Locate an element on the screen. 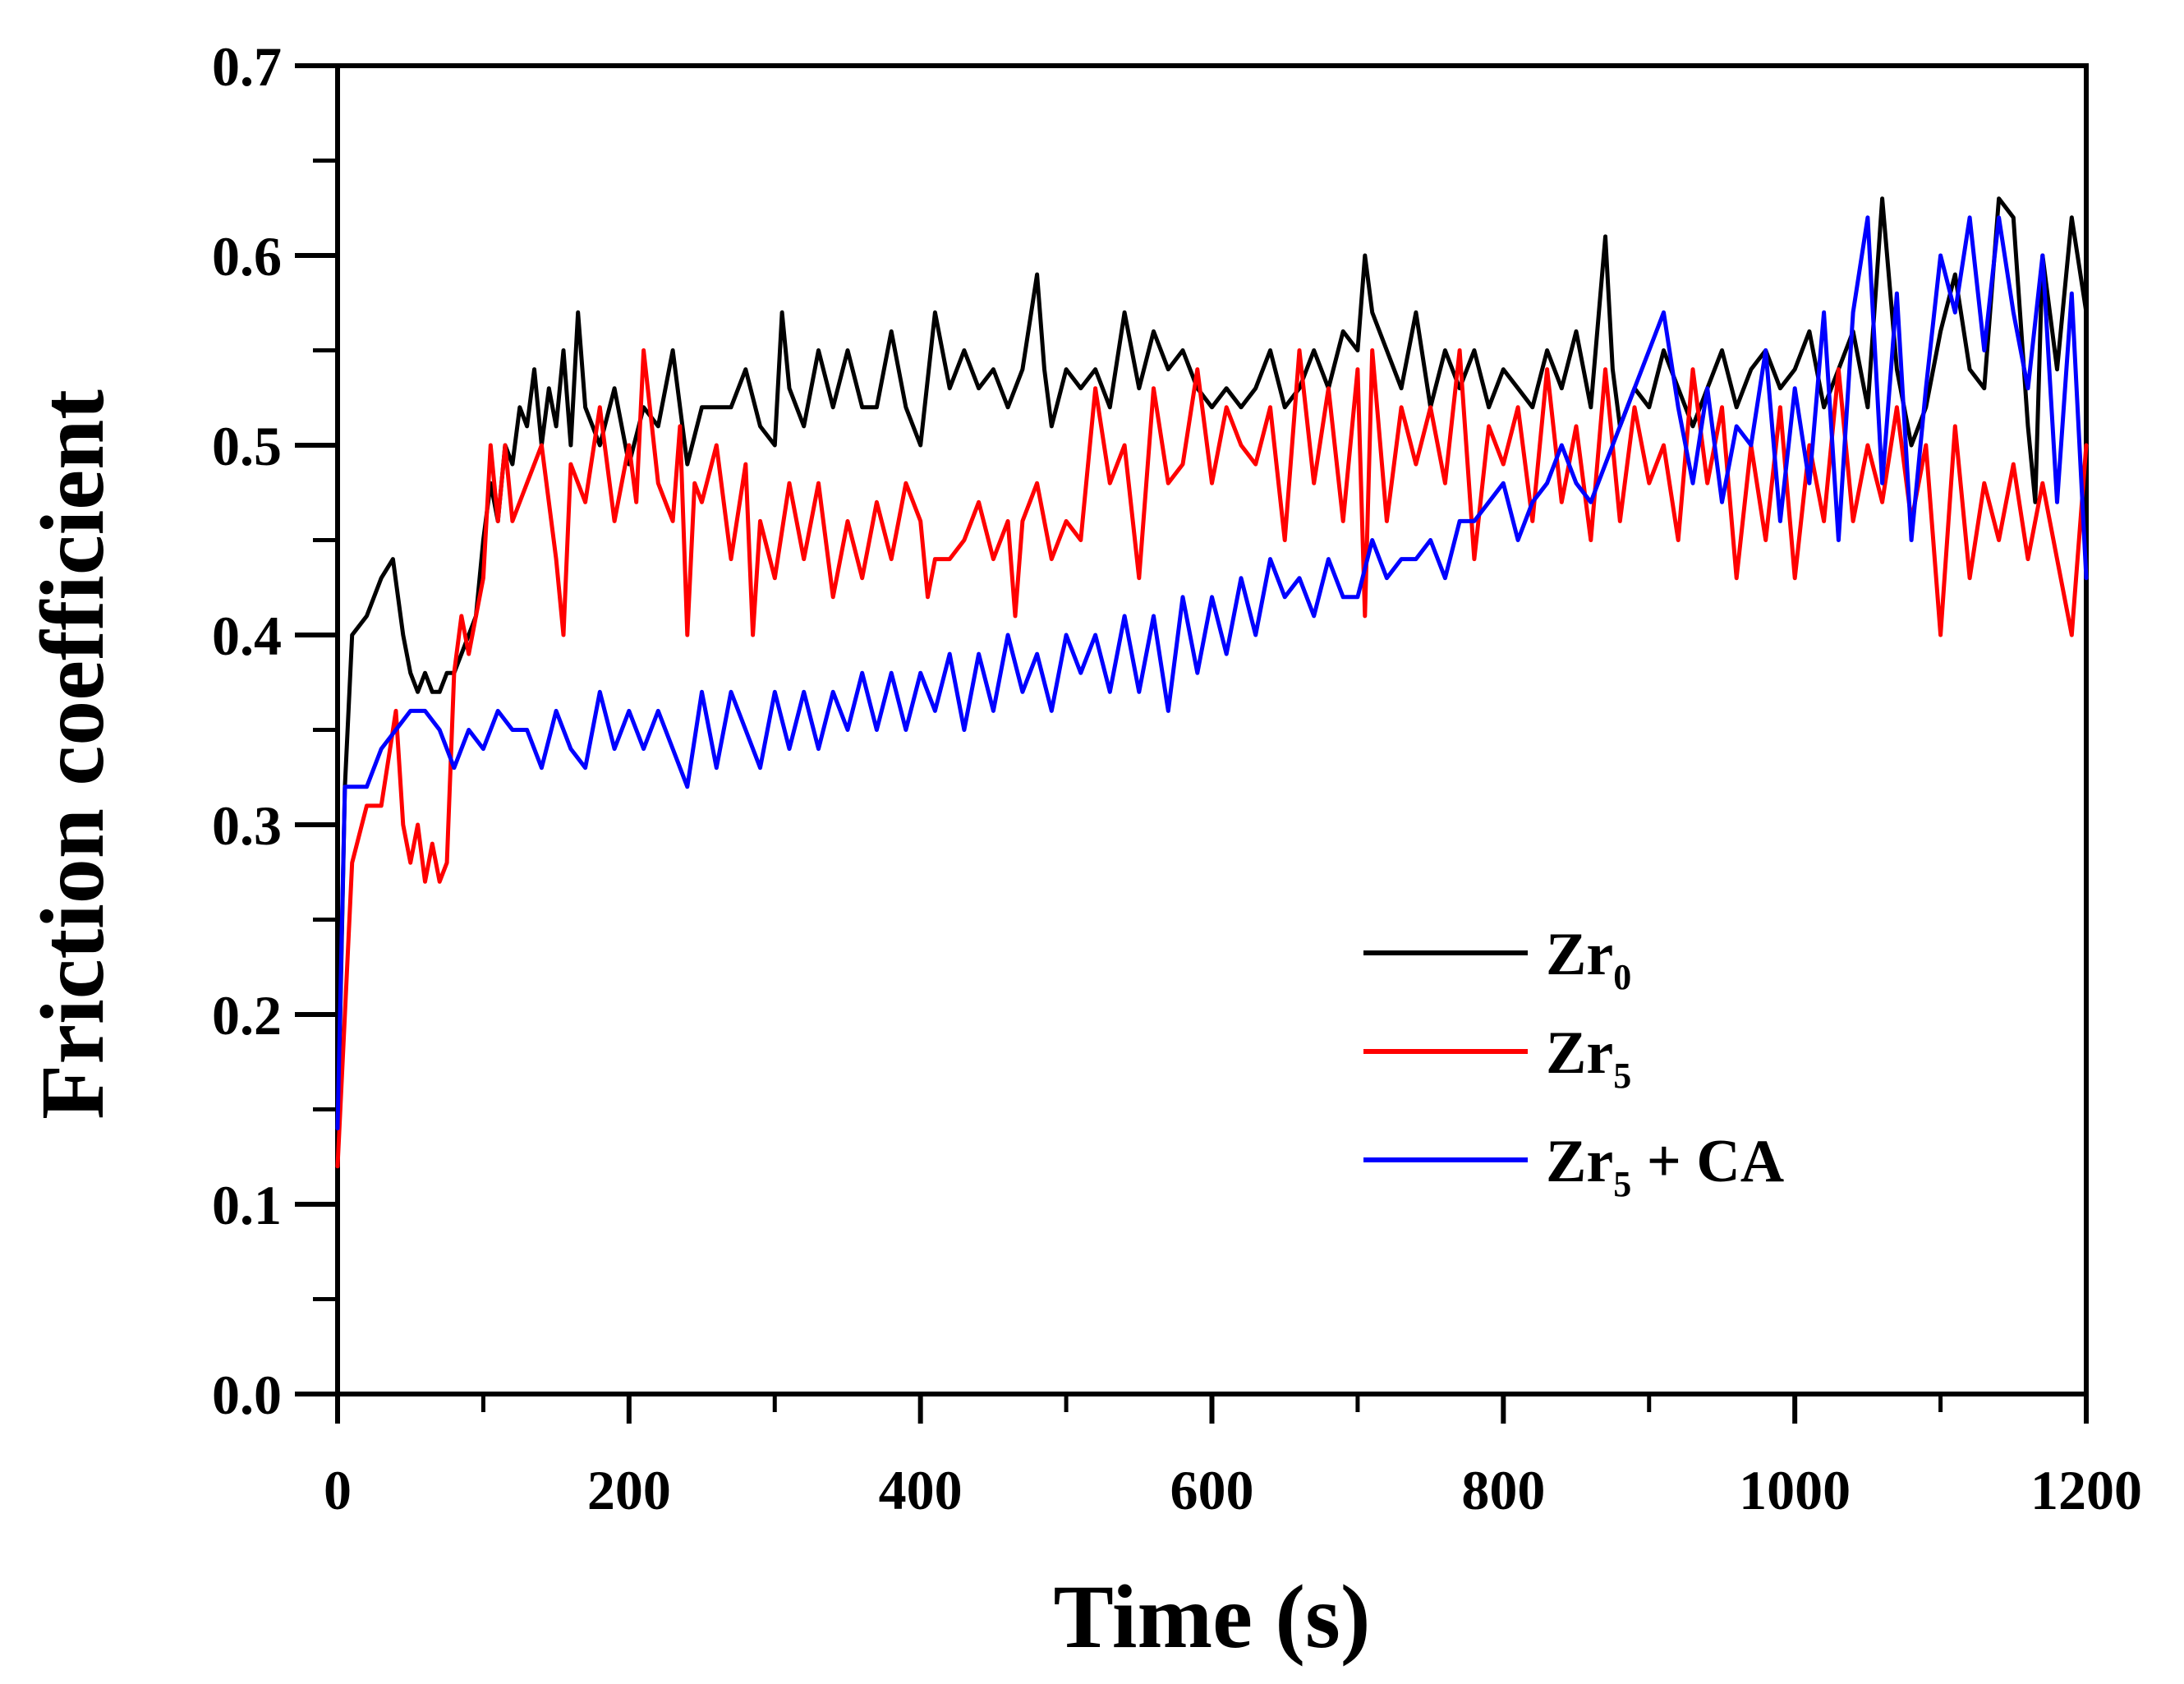 Image resolution: width=2184 pixels, height=1684 pixels. y-tick-label: 0.5 is located at coordinates (247, 446).